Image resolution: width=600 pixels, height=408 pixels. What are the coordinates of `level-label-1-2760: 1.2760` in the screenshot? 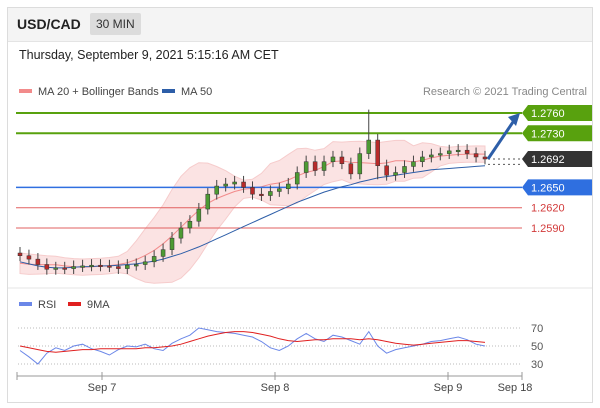 It's located at (548, 114).